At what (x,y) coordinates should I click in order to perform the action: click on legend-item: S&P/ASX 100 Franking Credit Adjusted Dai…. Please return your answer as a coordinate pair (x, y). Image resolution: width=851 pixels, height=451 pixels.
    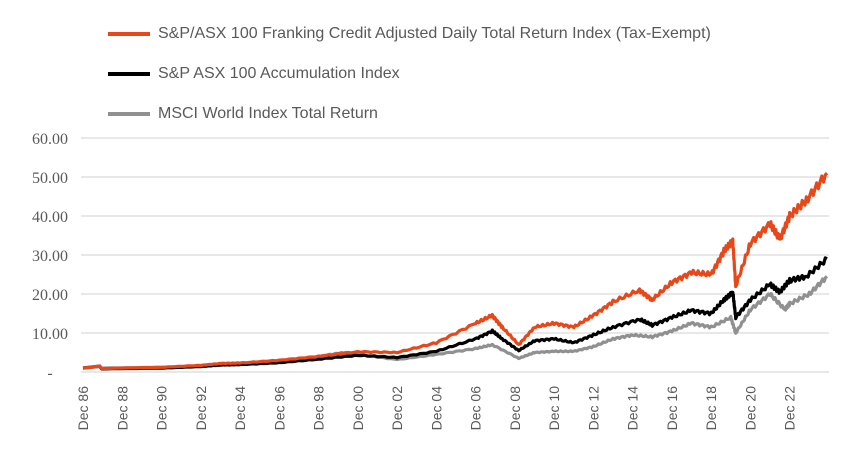
    Looking at the image, I should click on (409, 34).